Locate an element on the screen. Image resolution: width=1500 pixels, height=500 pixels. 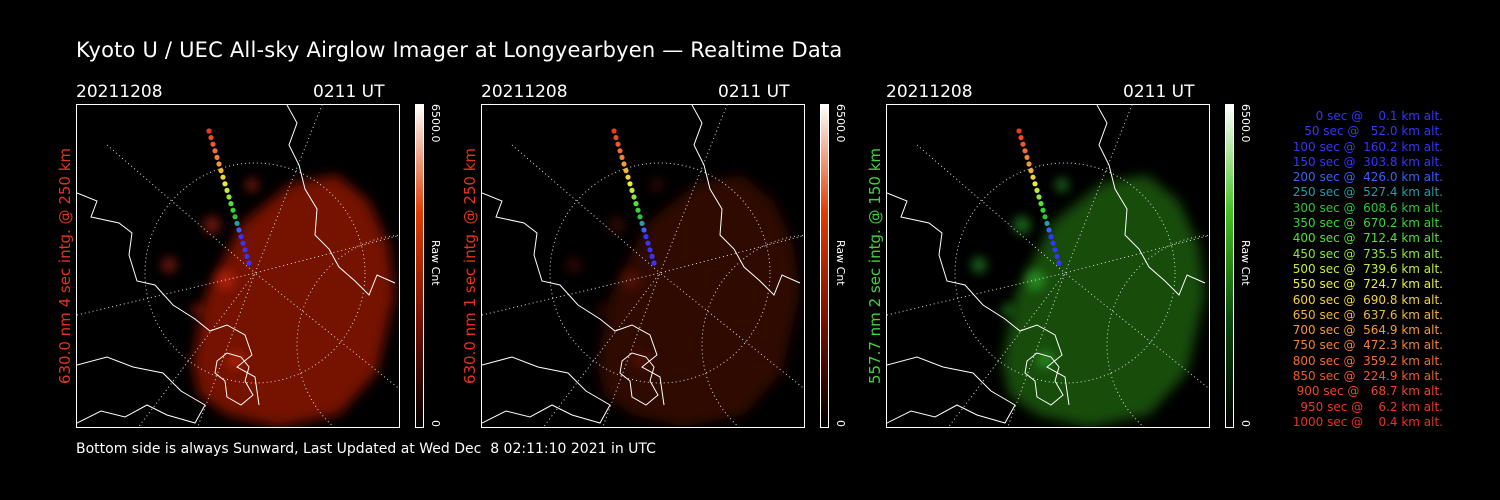
legend-row: 750 sec @ 472.3 km alt. is located at coordinates (1365, 345).